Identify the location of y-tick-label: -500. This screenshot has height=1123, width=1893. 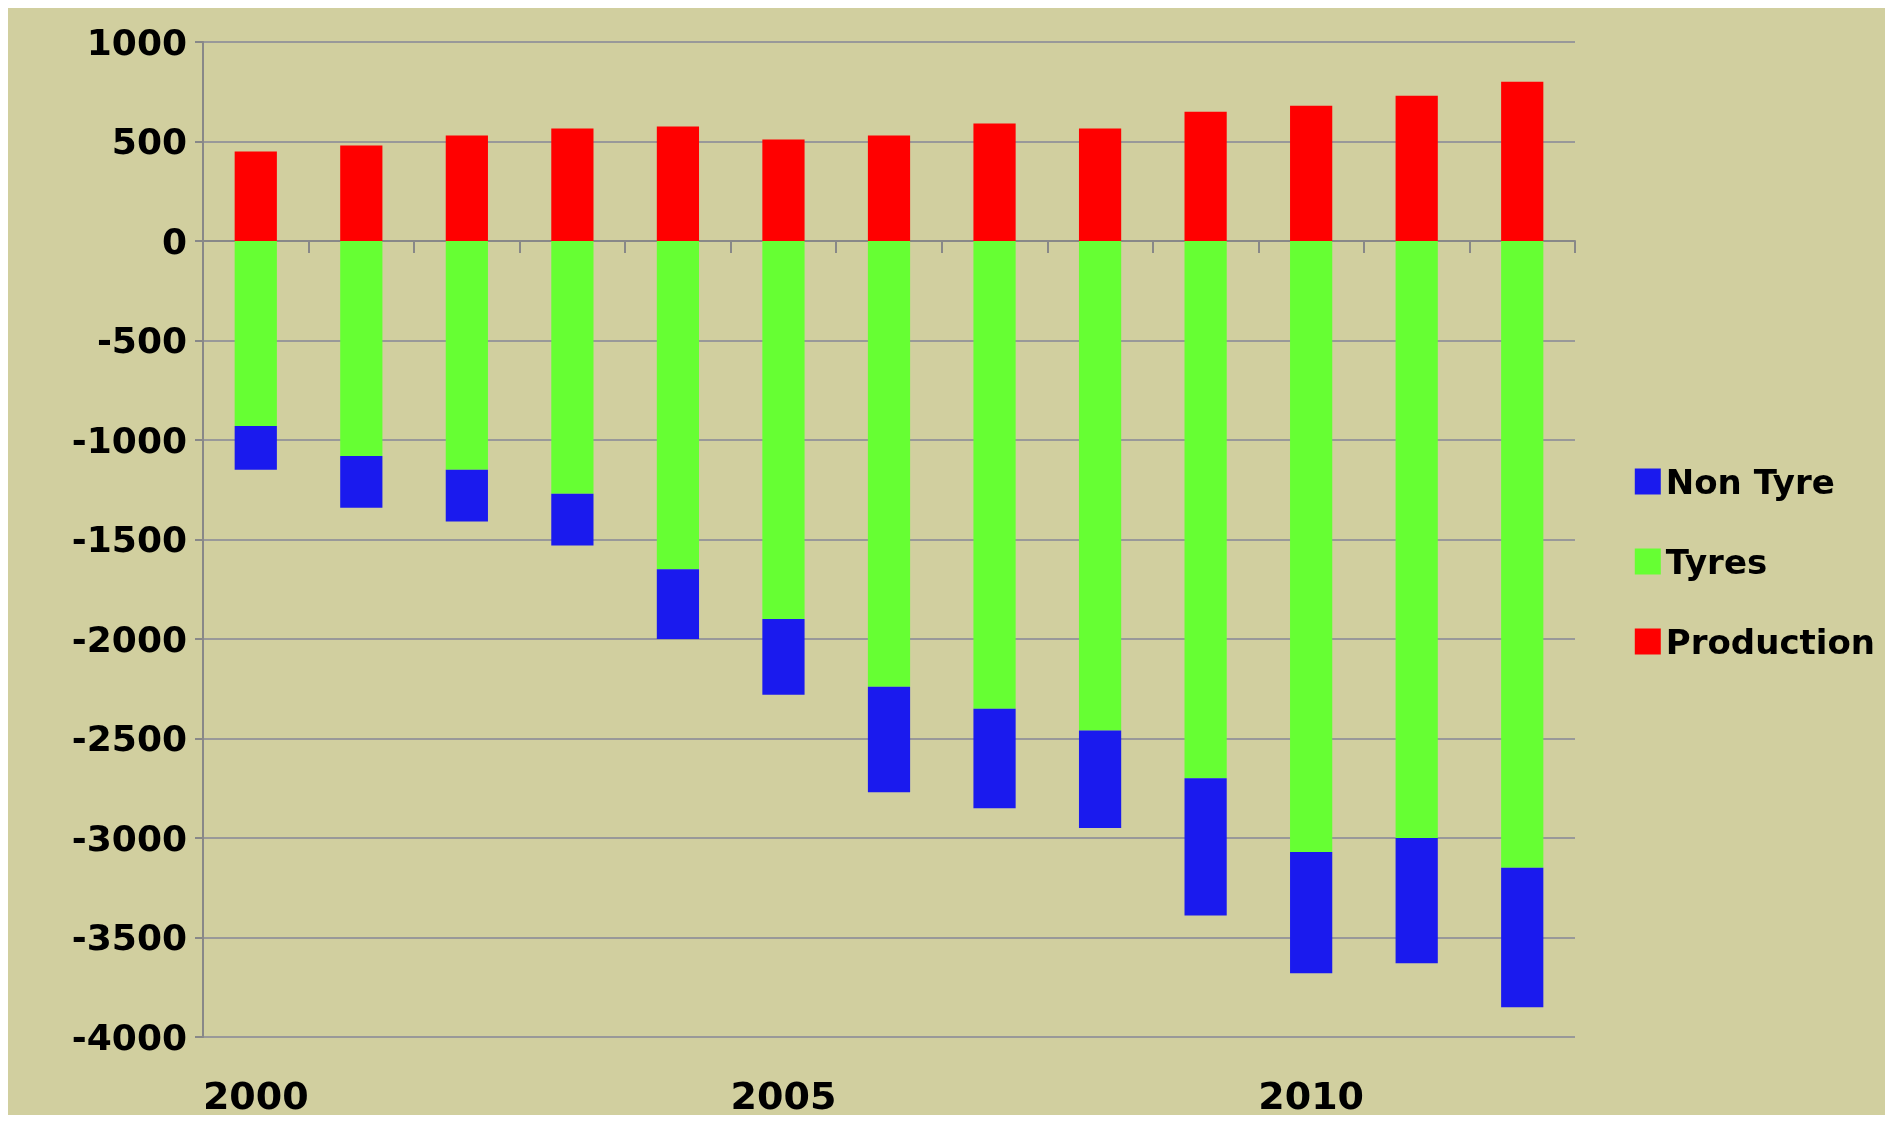
(141, 340).